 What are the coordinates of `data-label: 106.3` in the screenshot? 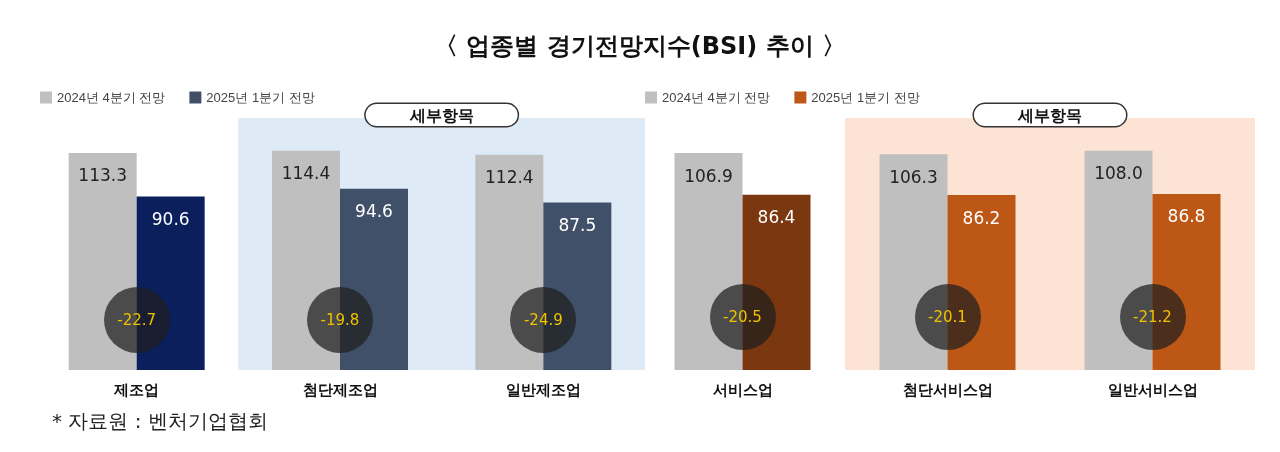 It's located at (913, 176).